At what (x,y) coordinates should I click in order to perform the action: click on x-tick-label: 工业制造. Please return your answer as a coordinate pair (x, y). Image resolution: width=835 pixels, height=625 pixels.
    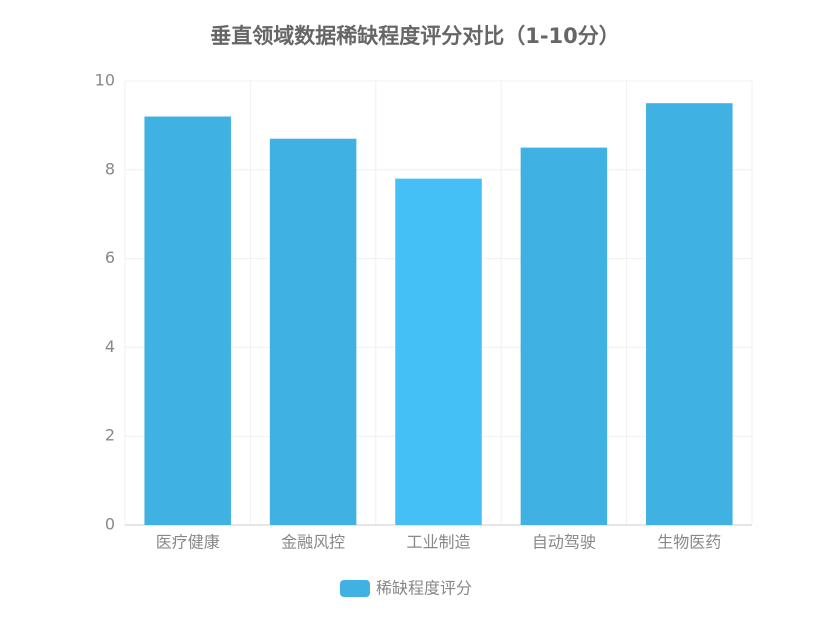
    Looking at the image, I should click on (438, 542).